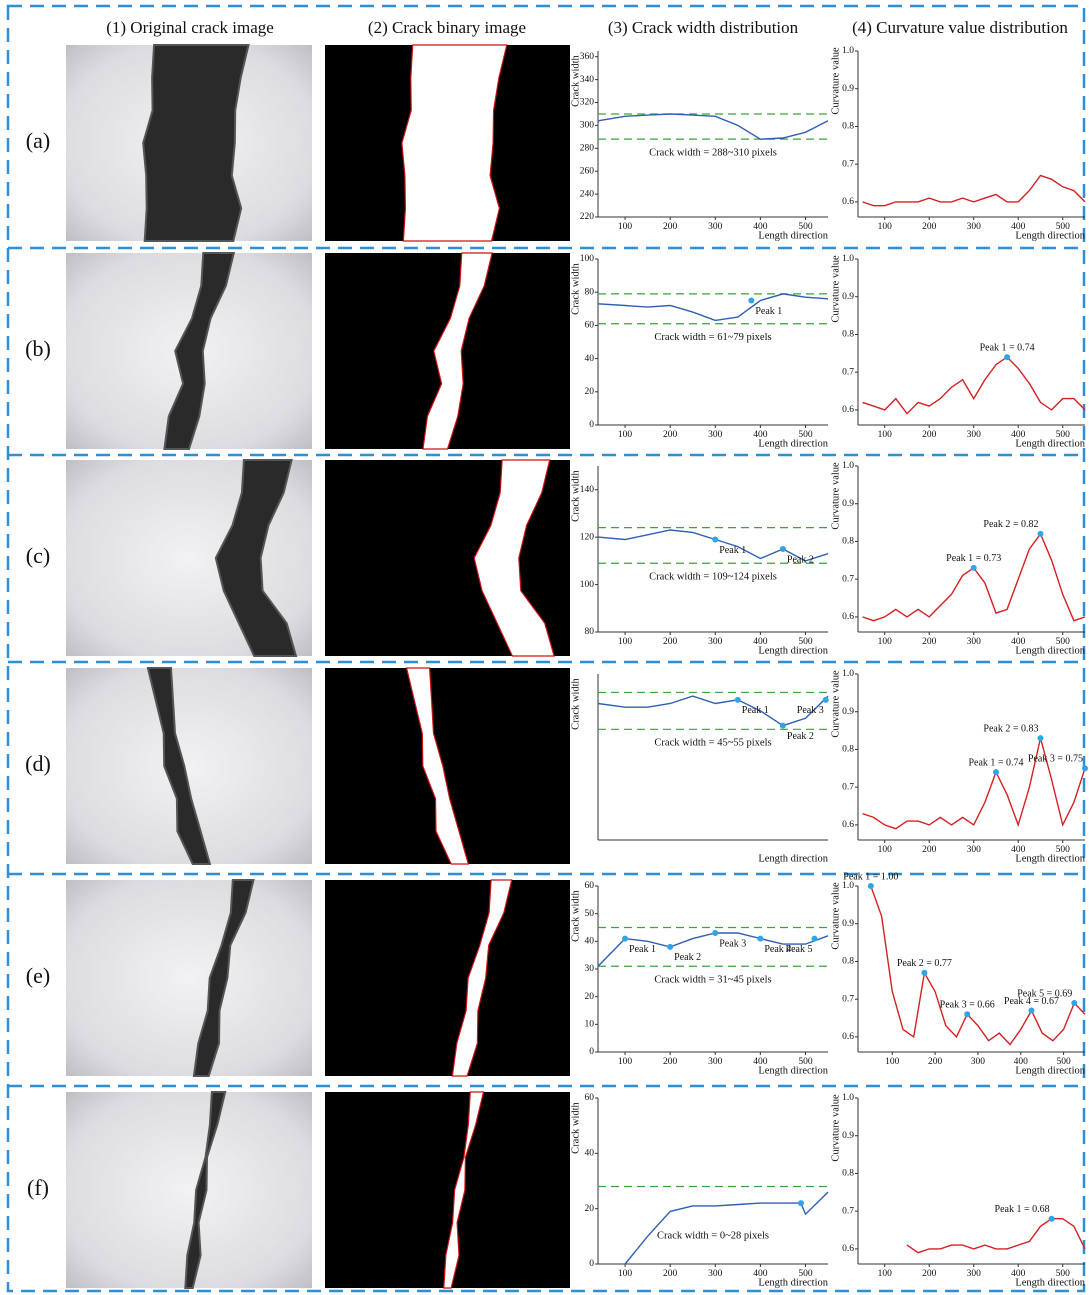 The image size is (1089, 1295). I want to click on peak-label: Peak 3 = 0.66, so click(967, 1005).